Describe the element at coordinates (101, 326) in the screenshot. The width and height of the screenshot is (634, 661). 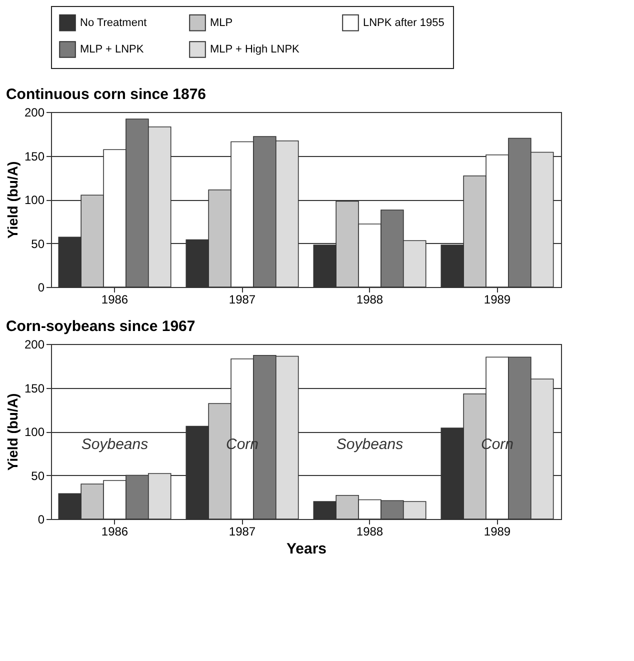
I see `chart-title: Corn-soybeans since 1967` at that location.